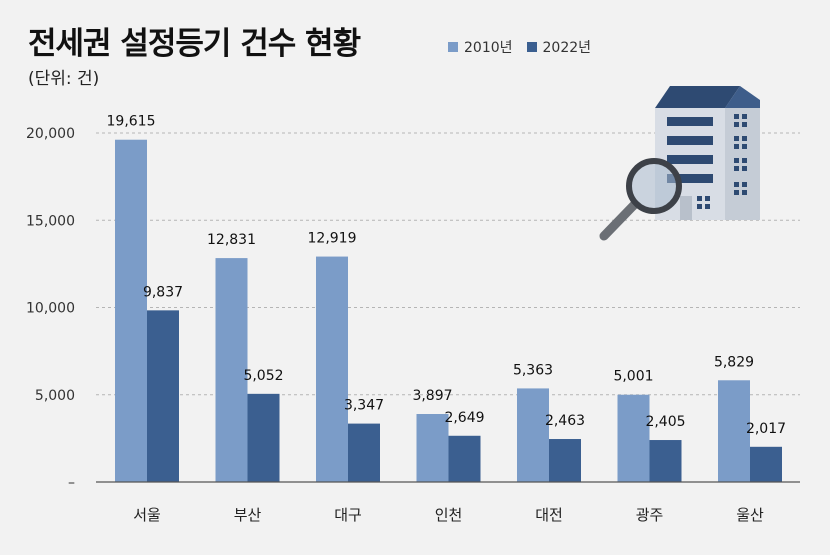 This screenshot has width=830, height=555. Describe the element at coordinates (163, 292) in the screenshot. I see `data-label: 9,837` at that location.